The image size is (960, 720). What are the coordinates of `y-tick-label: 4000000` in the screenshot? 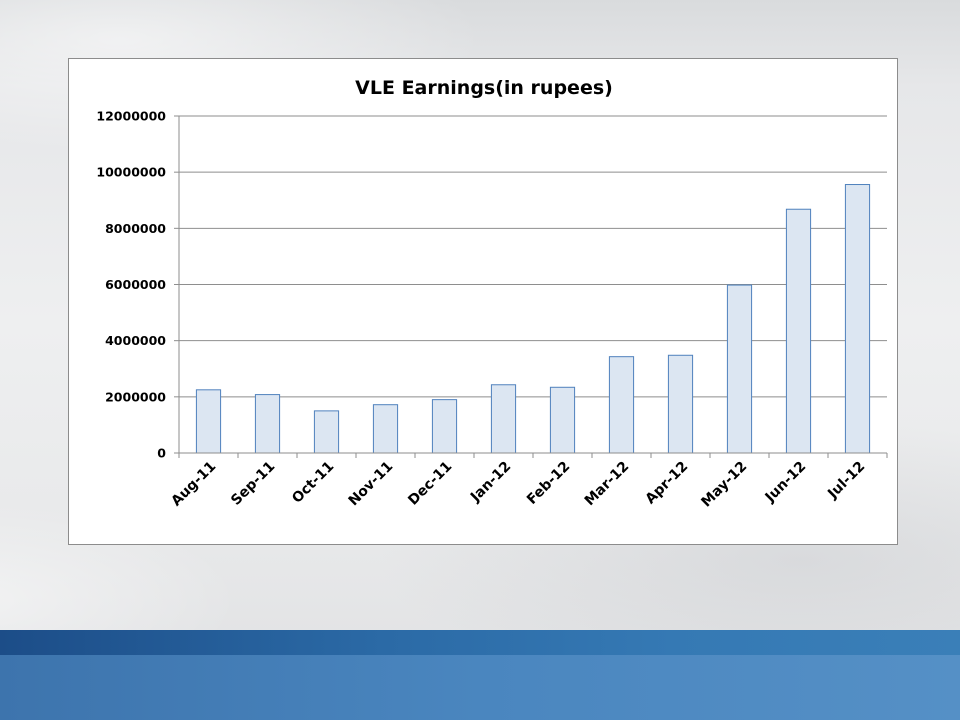 It's located at (135, 340).